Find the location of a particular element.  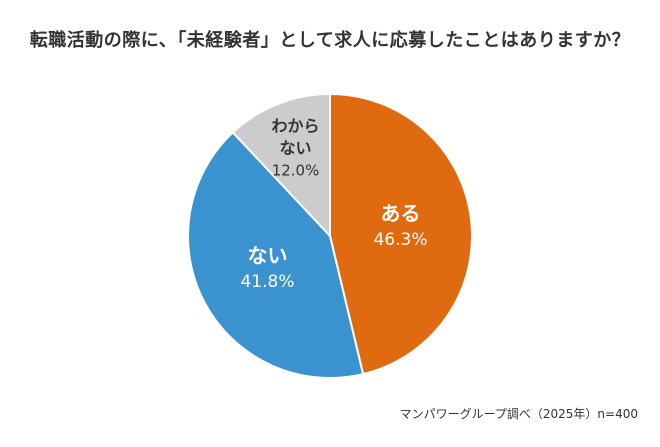

slice-category-label-2: わから is located at coordinates (296, 125).